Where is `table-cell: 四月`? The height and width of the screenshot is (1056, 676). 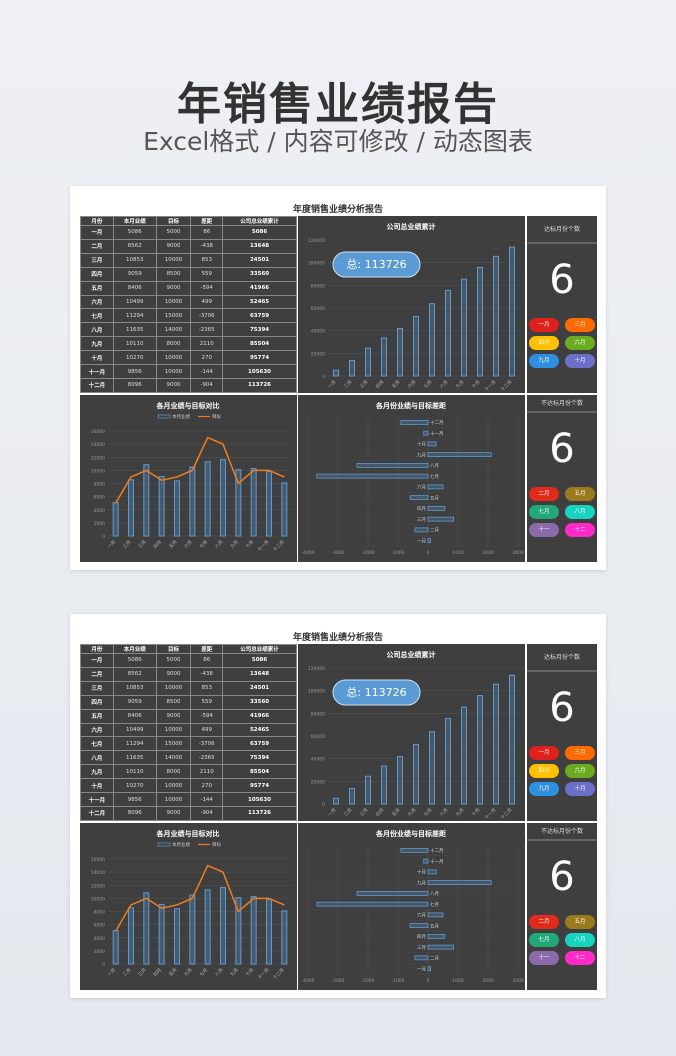 table-cell: 四月 is located at coordinates (97, 274).